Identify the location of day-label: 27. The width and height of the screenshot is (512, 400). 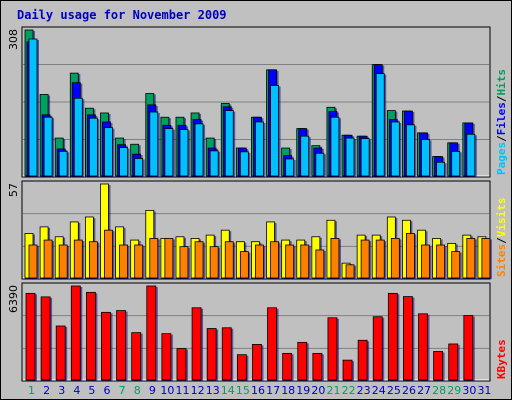
(424, 390).